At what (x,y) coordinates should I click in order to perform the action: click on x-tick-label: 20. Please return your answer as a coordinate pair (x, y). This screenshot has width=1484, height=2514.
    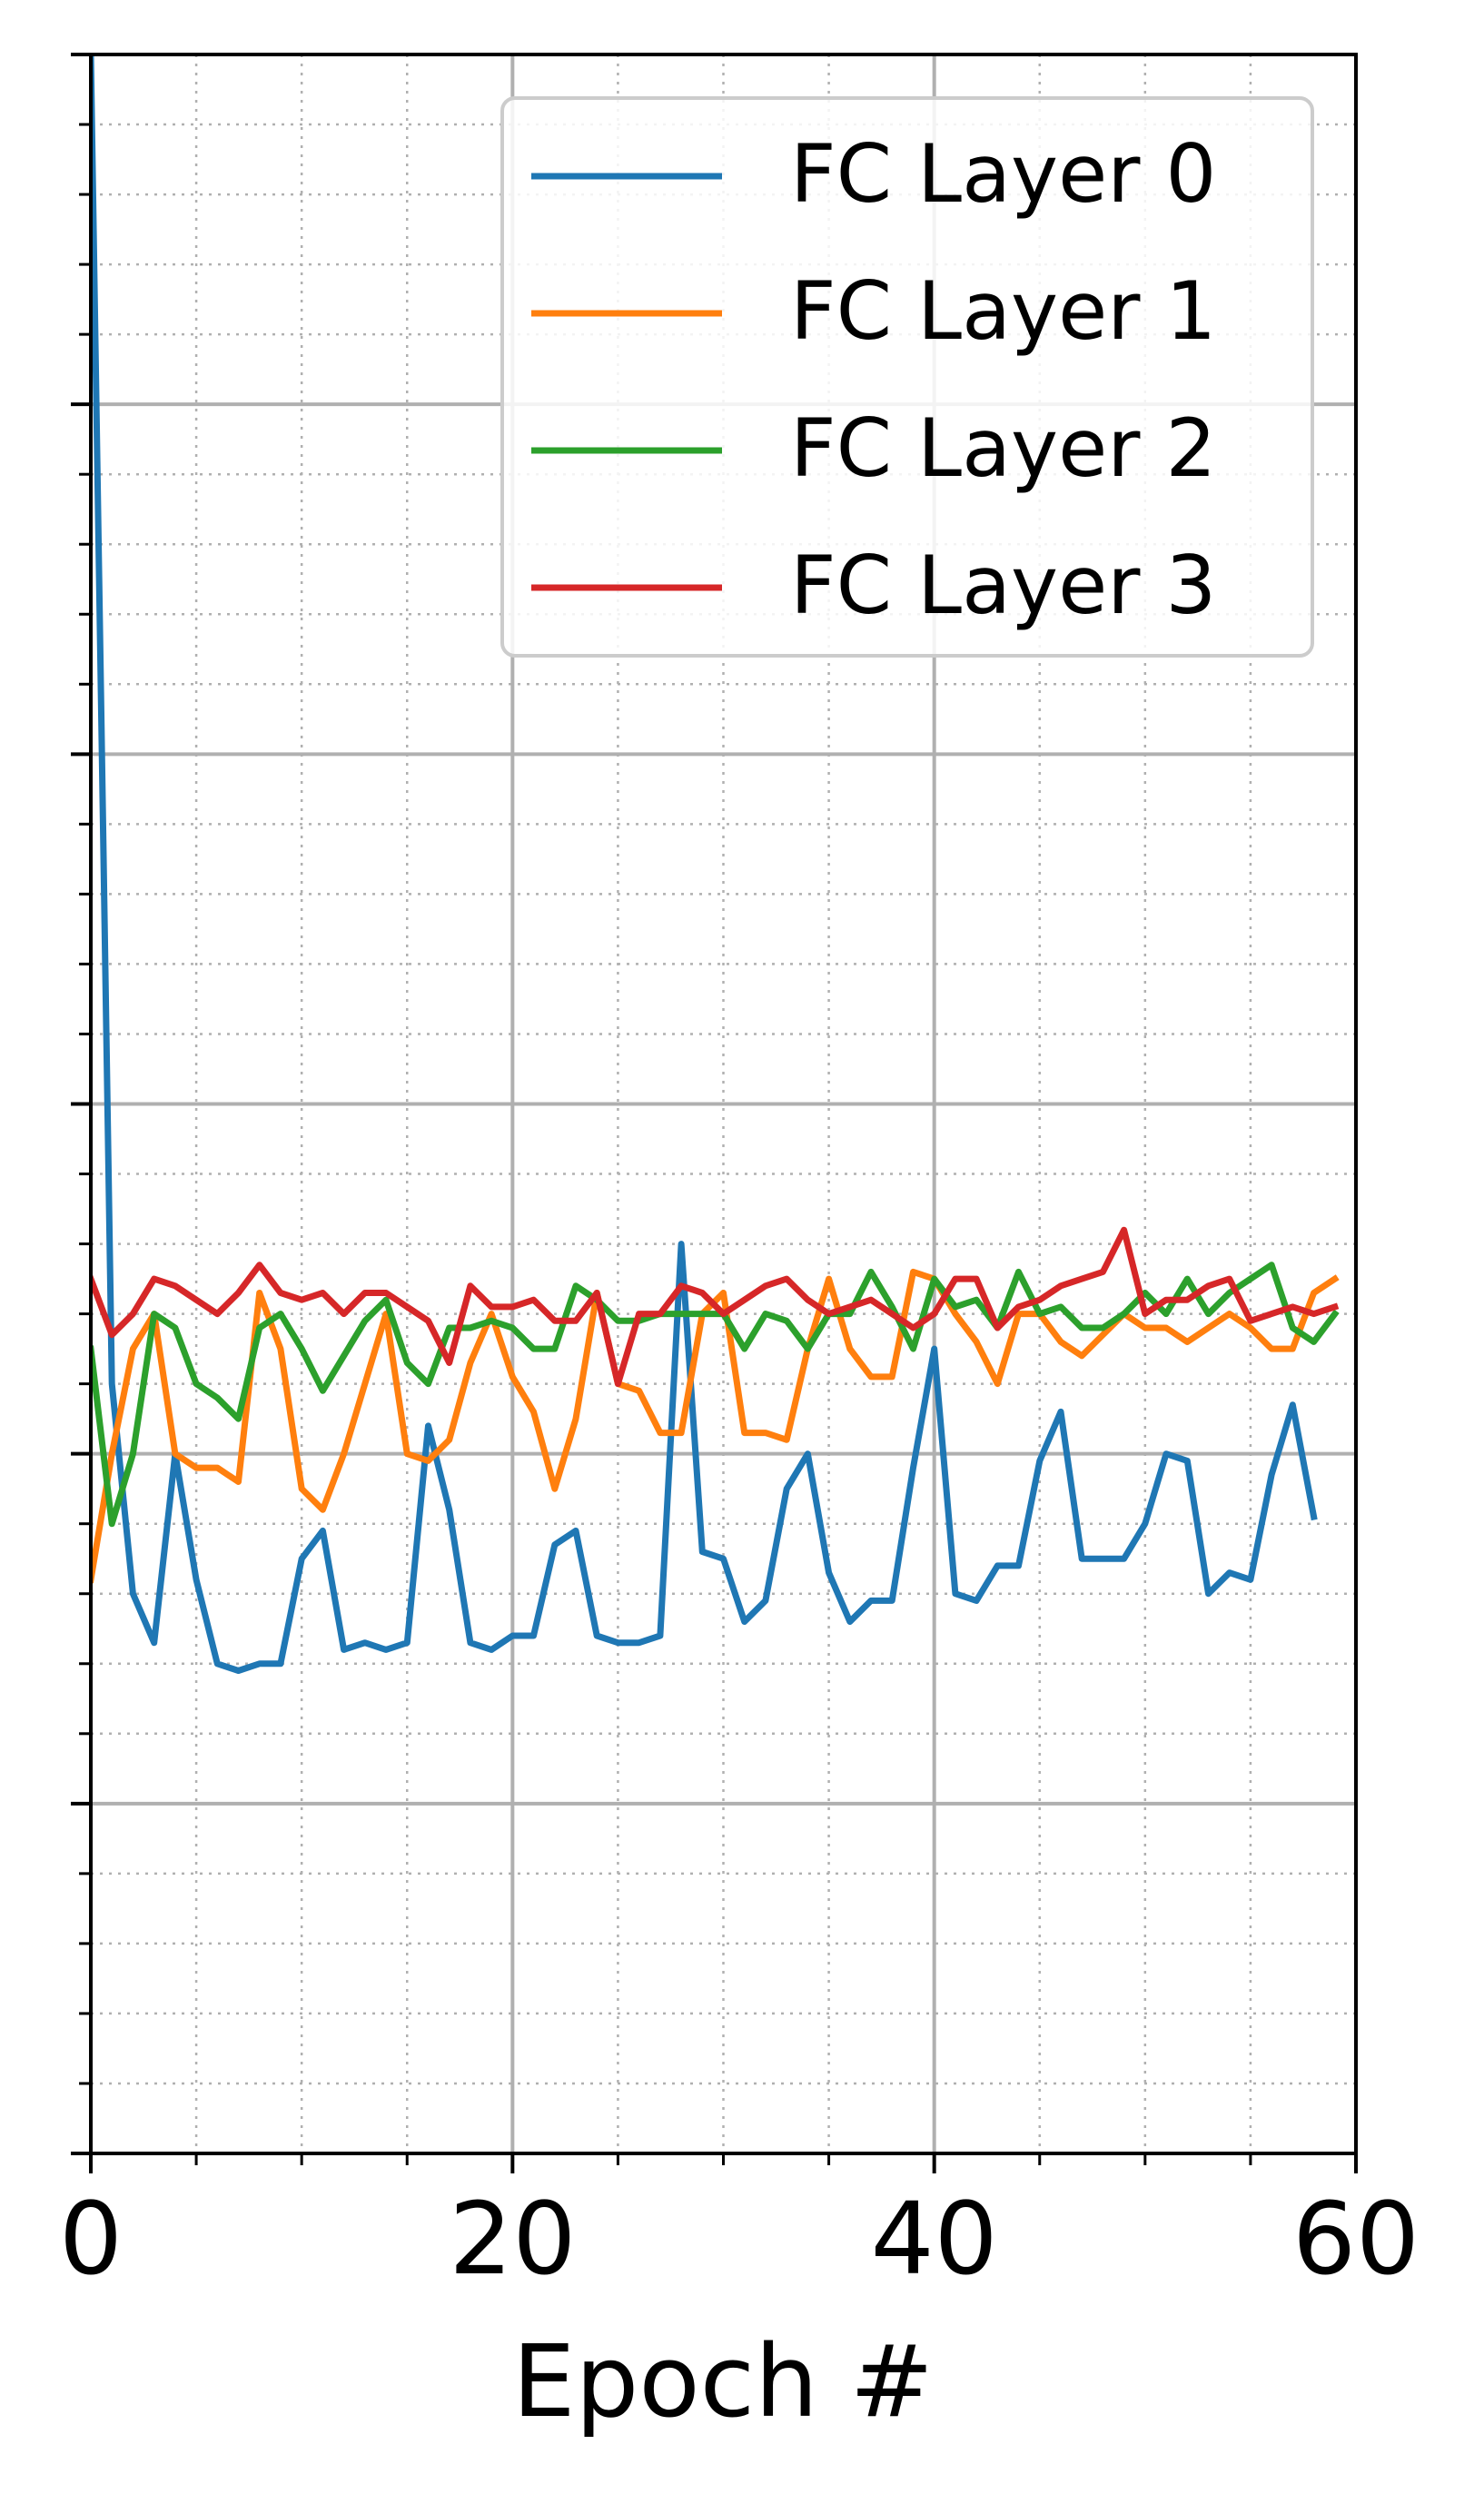
    Looking at the image, I should click on (512, 2239).